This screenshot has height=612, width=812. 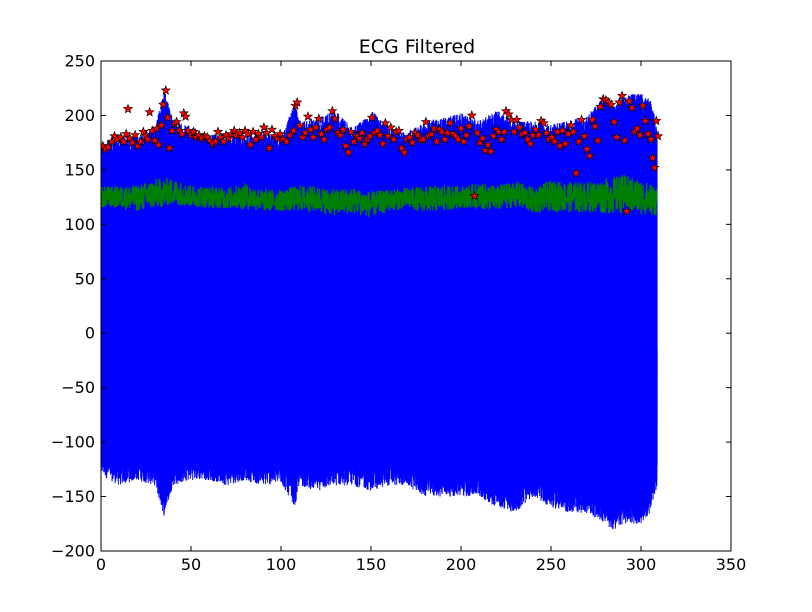 I want to click on x-tick-label: 150, so click(x=371, y=564).